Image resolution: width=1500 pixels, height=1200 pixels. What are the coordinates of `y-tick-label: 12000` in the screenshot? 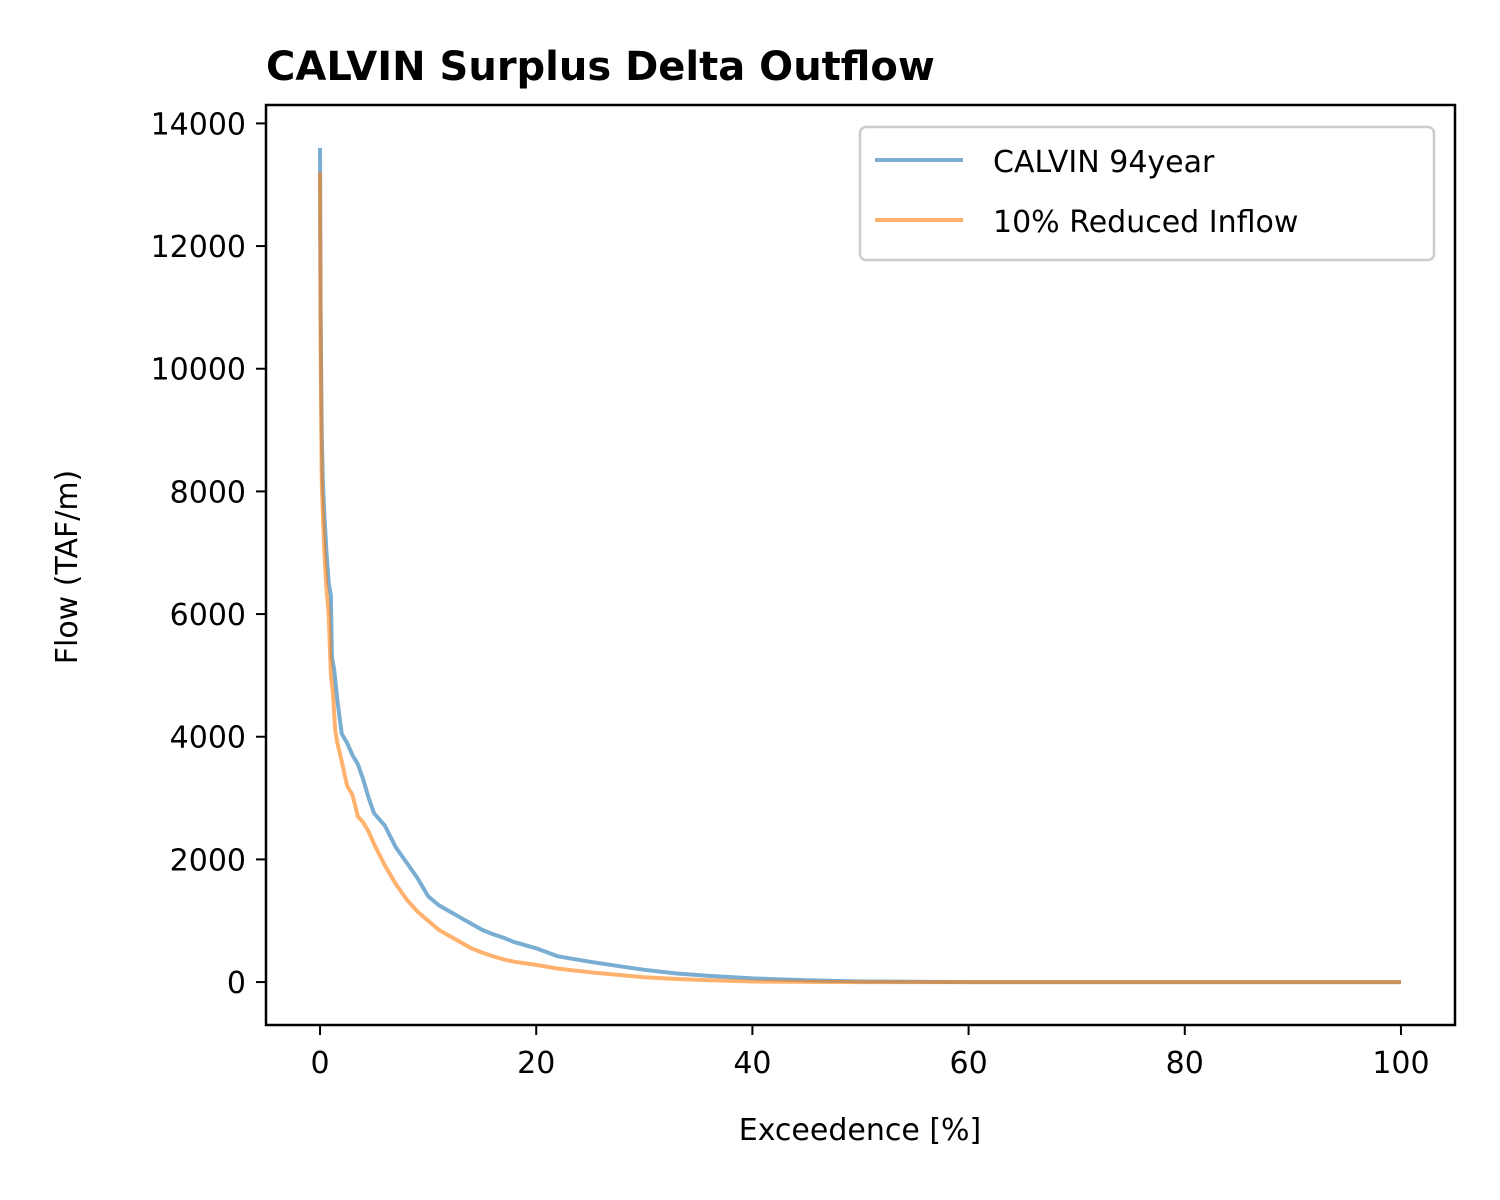 It's located at (198, 247).